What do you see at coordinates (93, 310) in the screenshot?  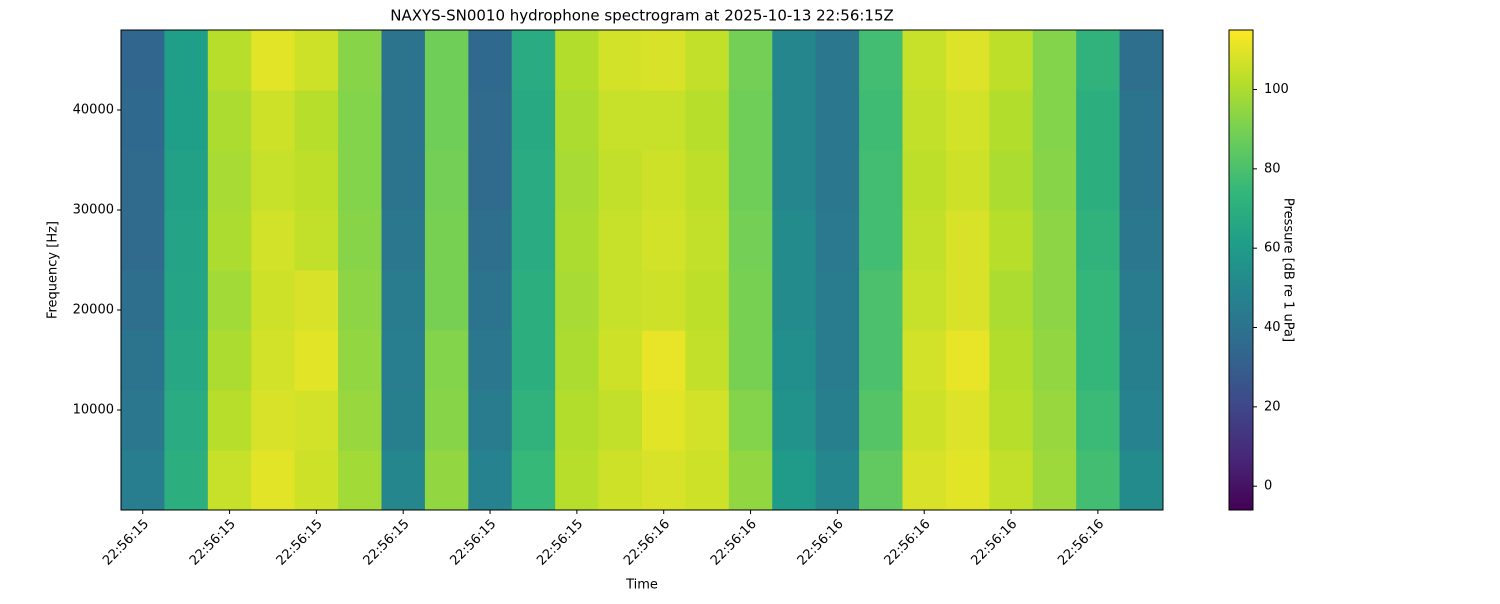 I see `y-tick-label: 20000` at bounding box center [93, 310].